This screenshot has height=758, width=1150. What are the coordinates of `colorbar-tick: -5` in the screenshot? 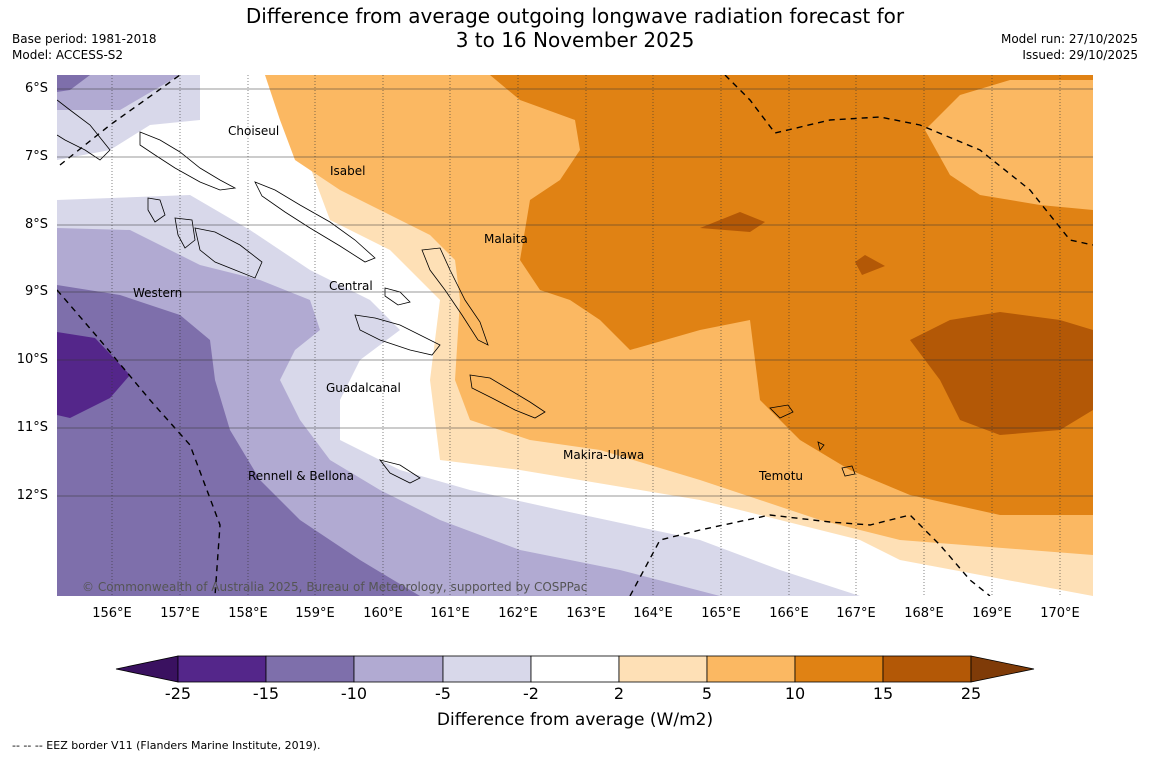 It's located at (443, 693).